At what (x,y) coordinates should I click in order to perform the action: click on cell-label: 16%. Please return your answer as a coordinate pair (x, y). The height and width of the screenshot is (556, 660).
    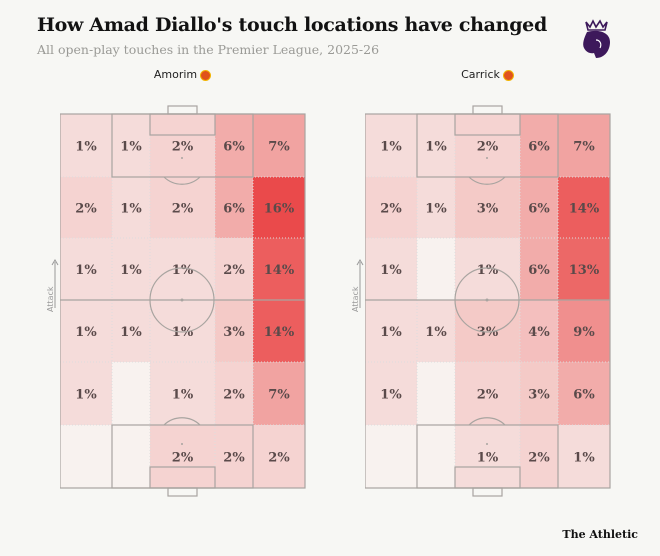
    Looking at the image, I should click on (279, 209).